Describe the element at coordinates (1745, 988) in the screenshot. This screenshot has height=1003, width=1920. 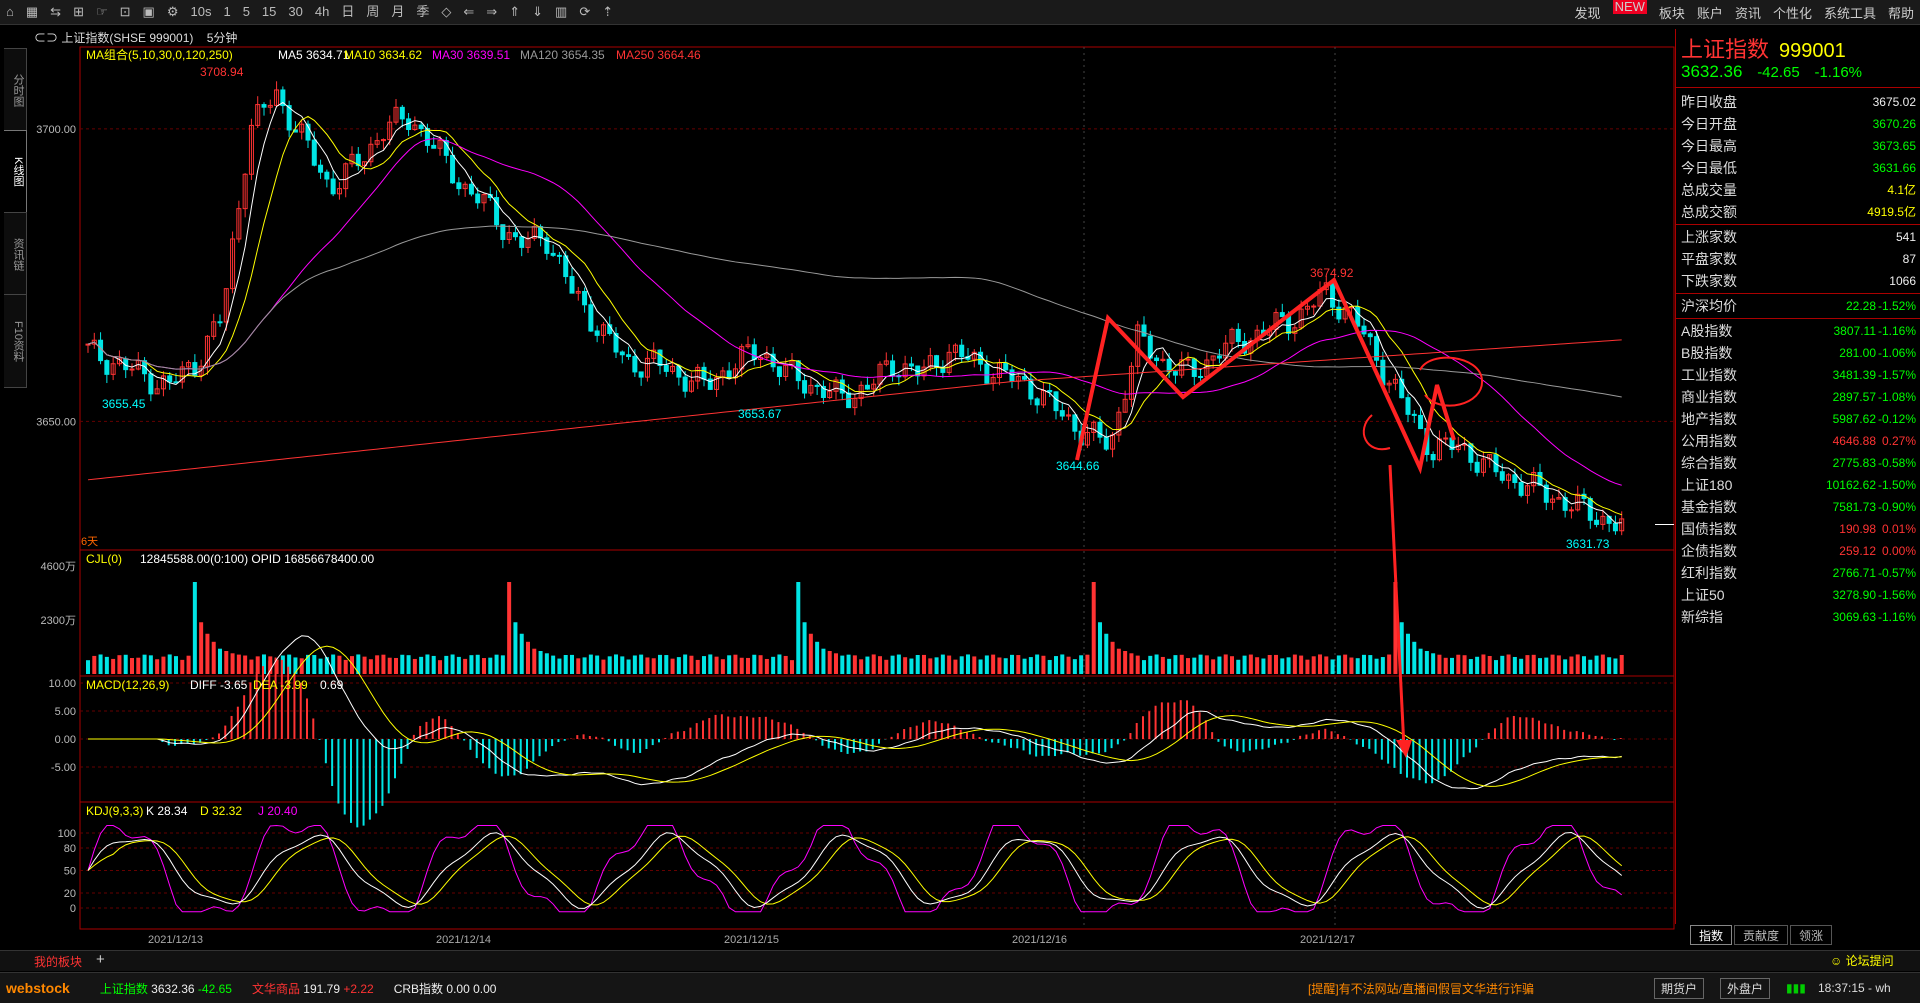
I see `outer-account-button: 外盘户` at that location.